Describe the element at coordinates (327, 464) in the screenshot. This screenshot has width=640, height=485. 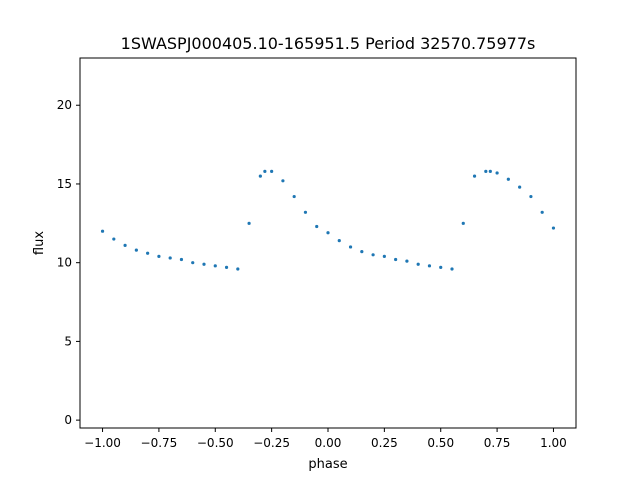
I see `x-axis-label: phase` at that location.